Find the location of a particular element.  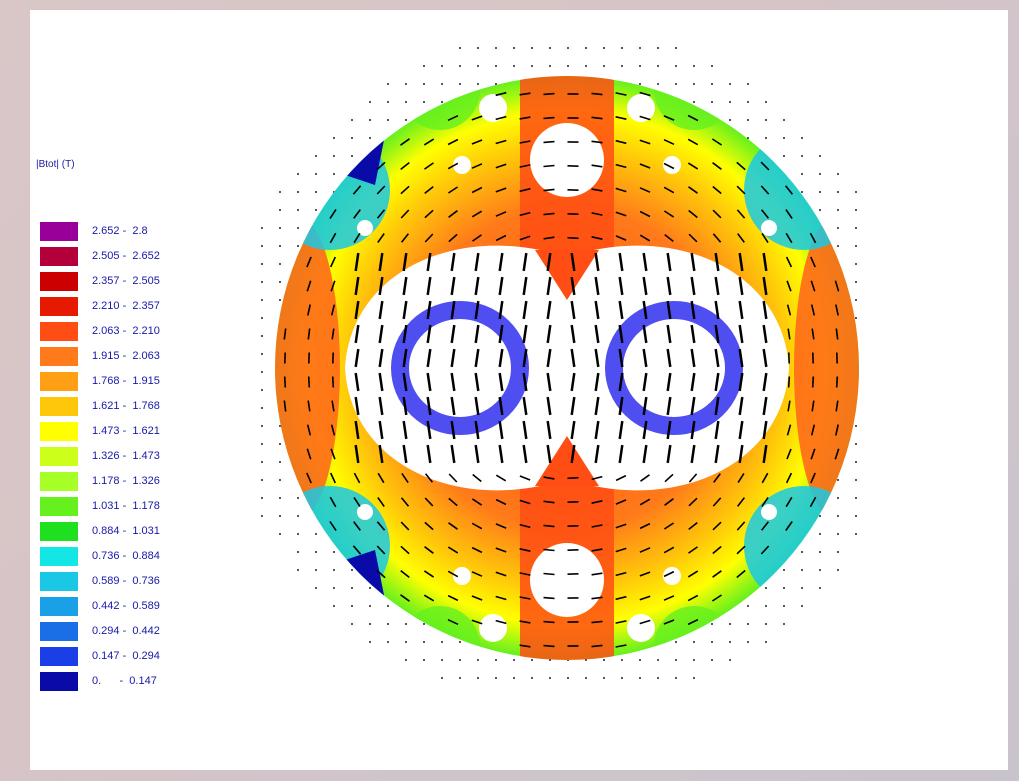

right-lobe is located at coordinates (826, 368).